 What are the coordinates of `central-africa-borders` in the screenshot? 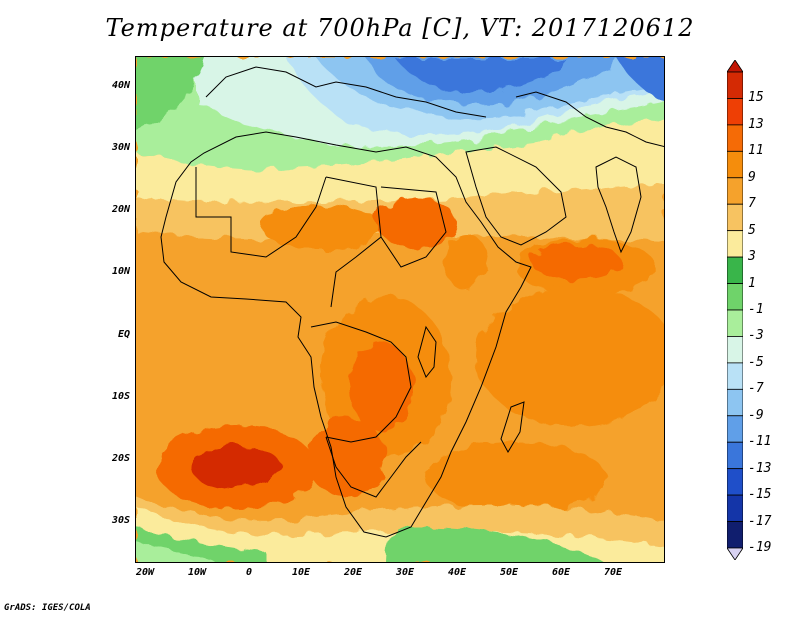 It's located at (361, 382).